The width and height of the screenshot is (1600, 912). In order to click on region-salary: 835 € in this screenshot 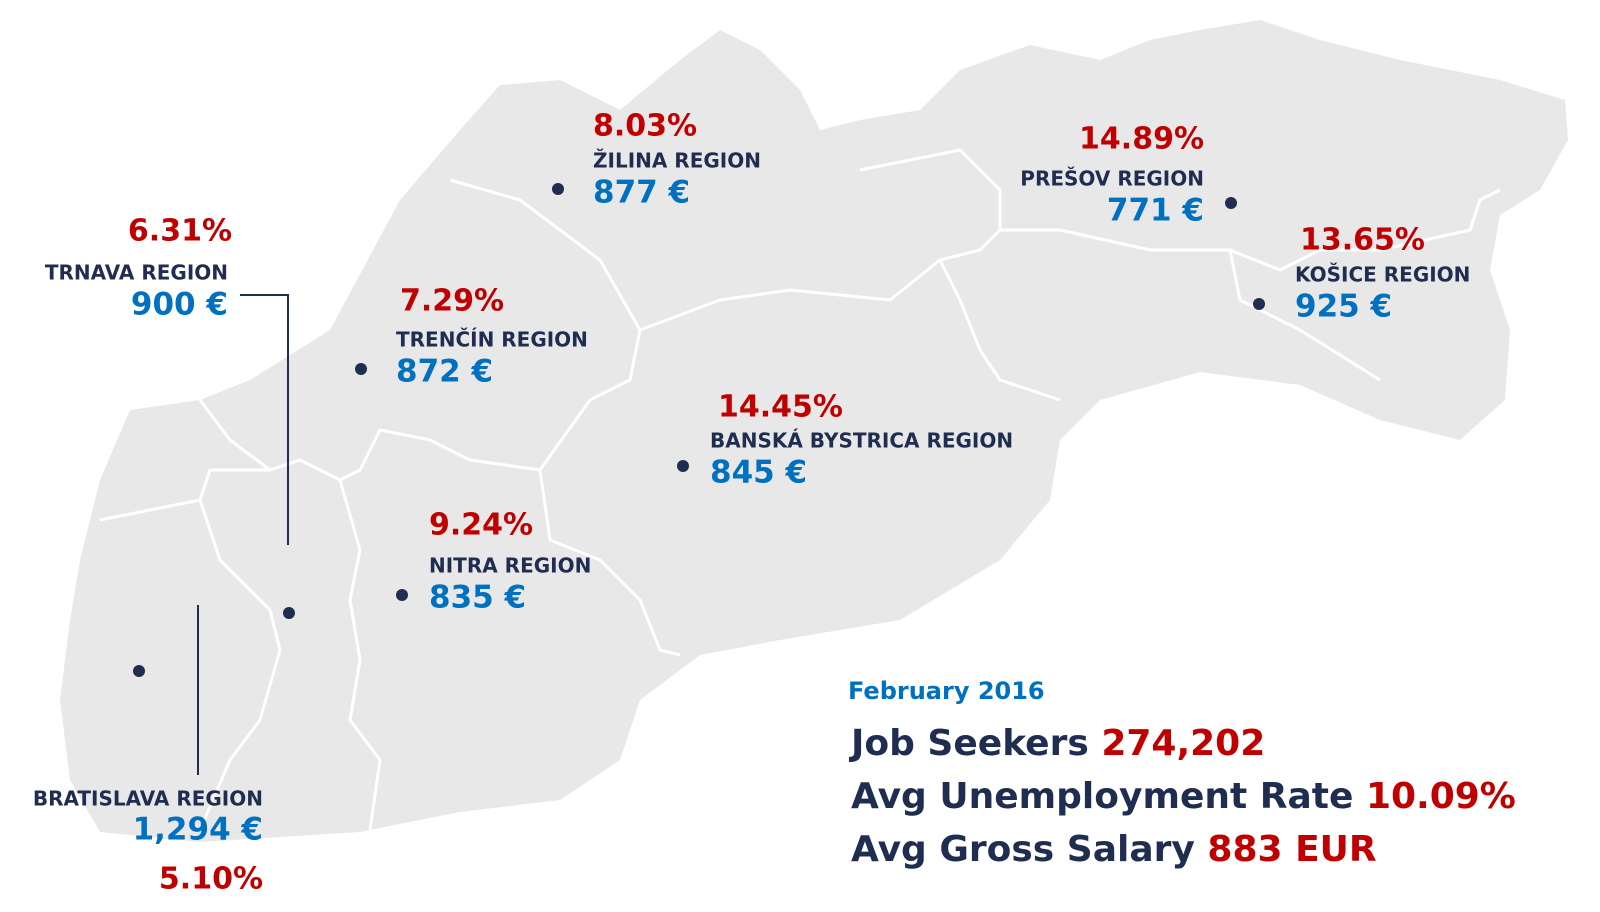, I will do `click(477, 598)`.